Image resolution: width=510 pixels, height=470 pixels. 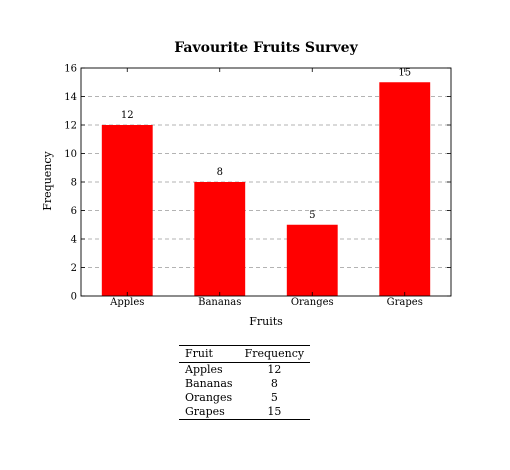 I want to click on x-tick-label: Grapes, so click(x=405, y=302).